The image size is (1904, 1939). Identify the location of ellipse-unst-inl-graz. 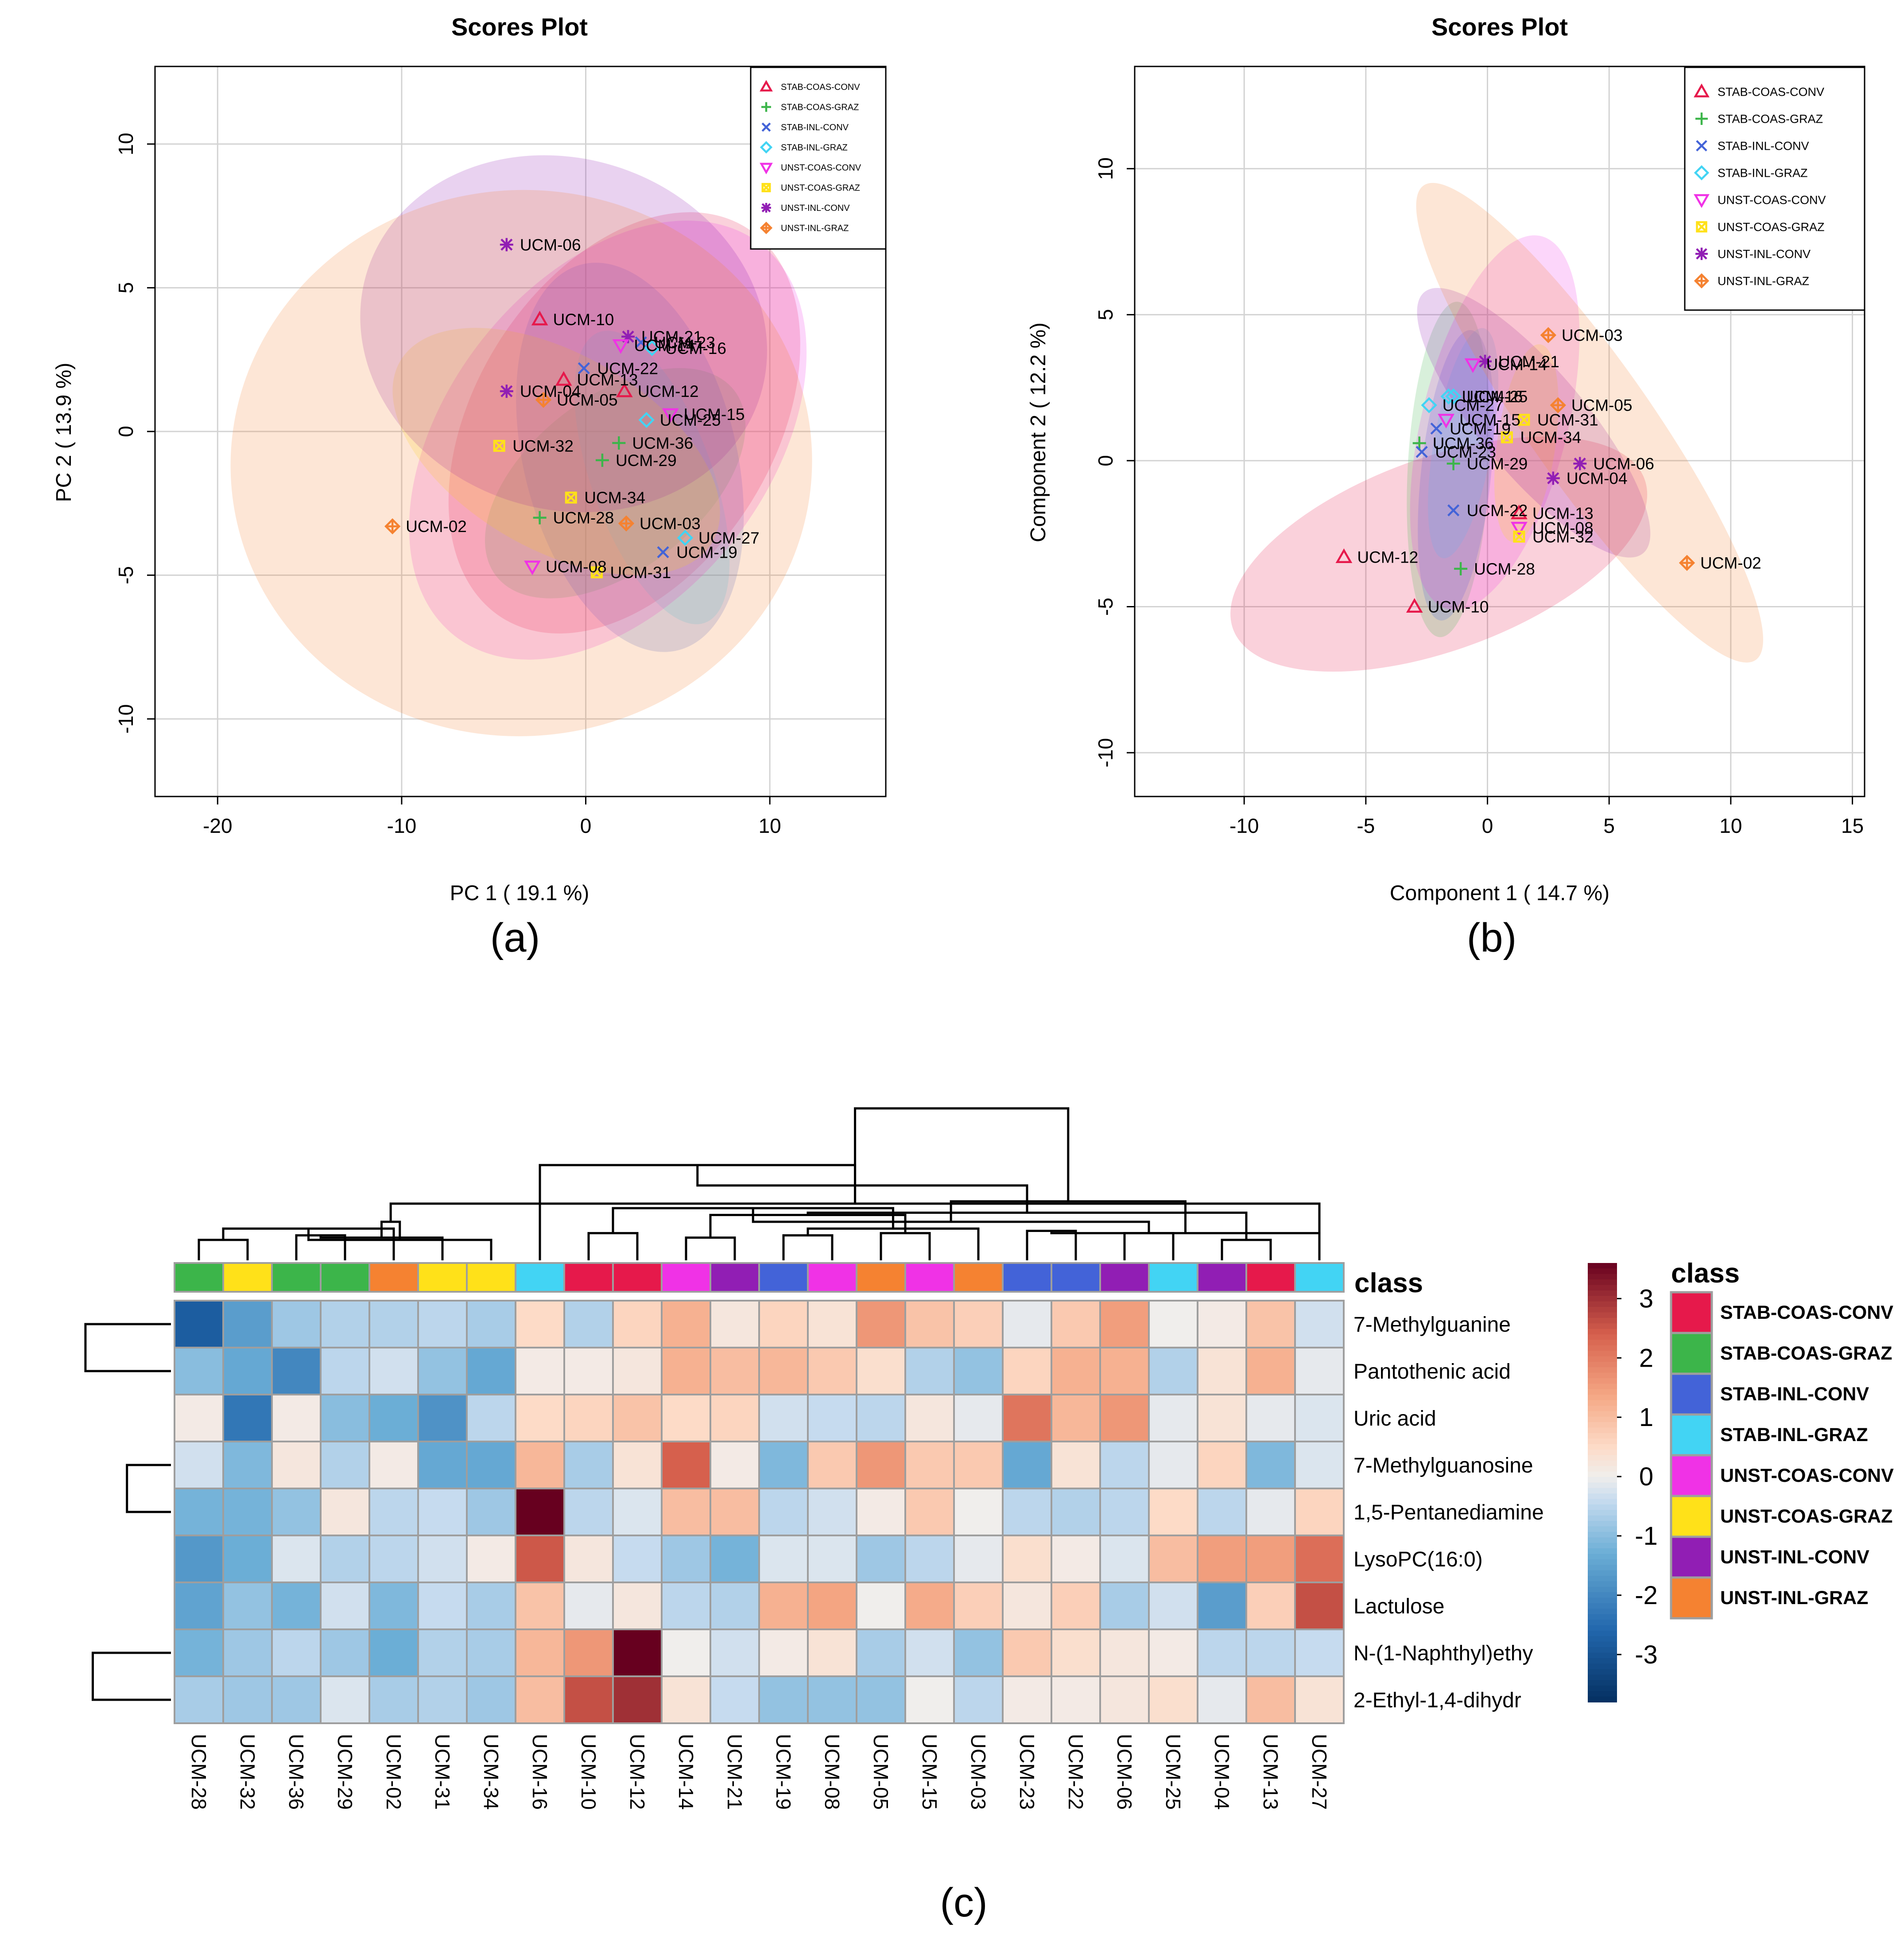
(1589, 423).